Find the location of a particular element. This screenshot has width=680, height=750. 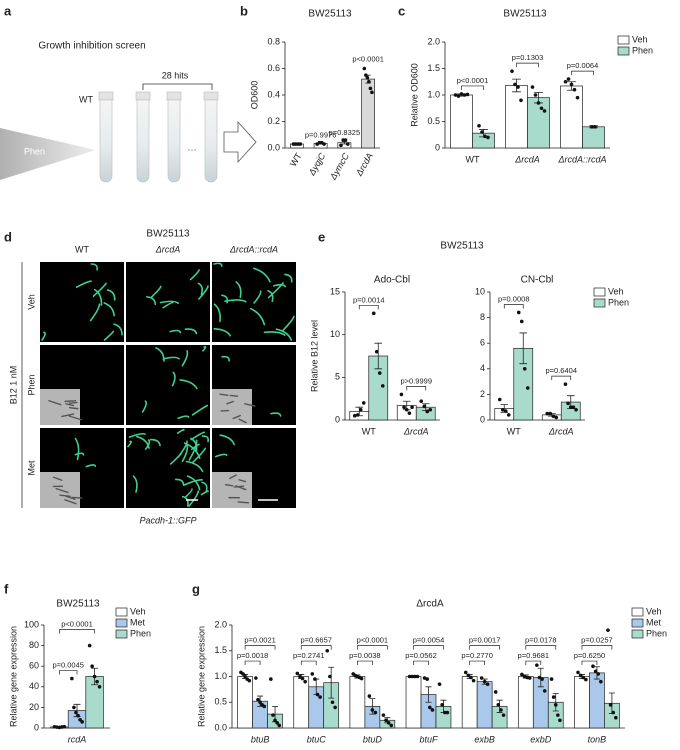

legend-label: Phen is located at coordinates (642, 50).